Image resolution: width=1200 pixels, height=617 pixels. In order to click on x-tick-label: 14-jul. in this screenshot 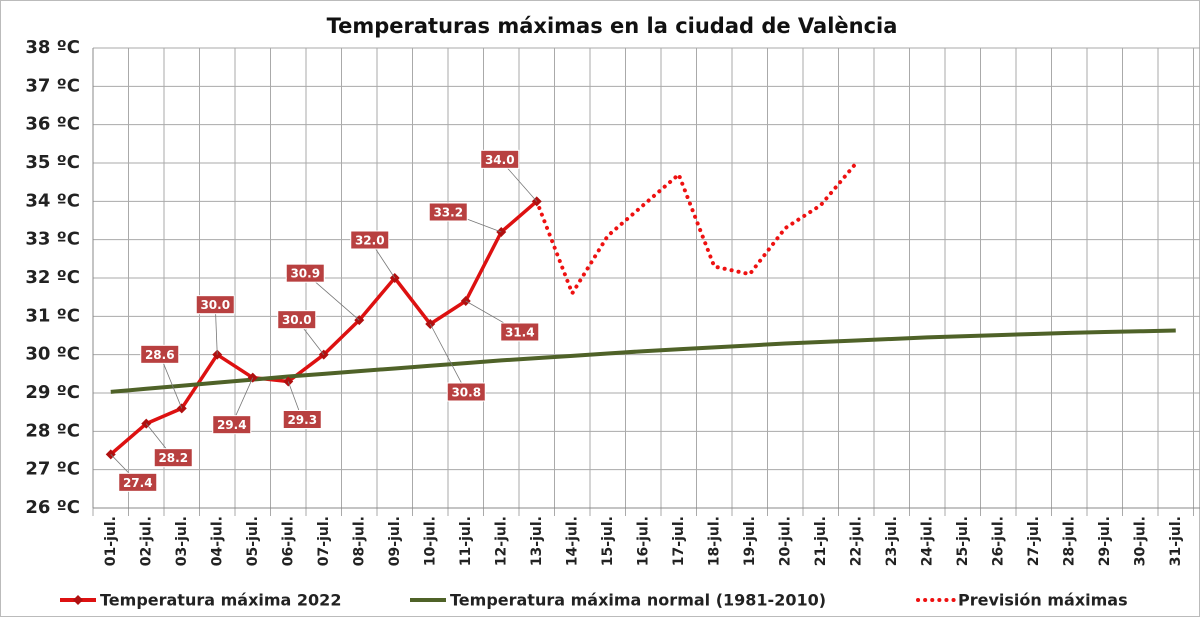, I will do `click(572, 541)`.